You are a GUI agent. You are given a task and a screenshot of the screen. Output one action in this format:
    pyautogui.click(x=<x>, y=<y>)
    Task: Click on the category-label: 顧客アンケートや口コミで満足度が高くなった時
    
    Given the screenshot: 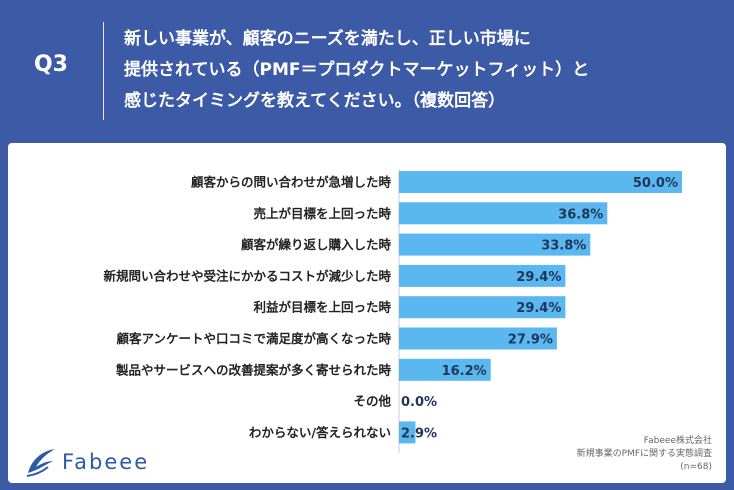 What is the action you would take?
    pyautogui.click(x=253, y=338)
    